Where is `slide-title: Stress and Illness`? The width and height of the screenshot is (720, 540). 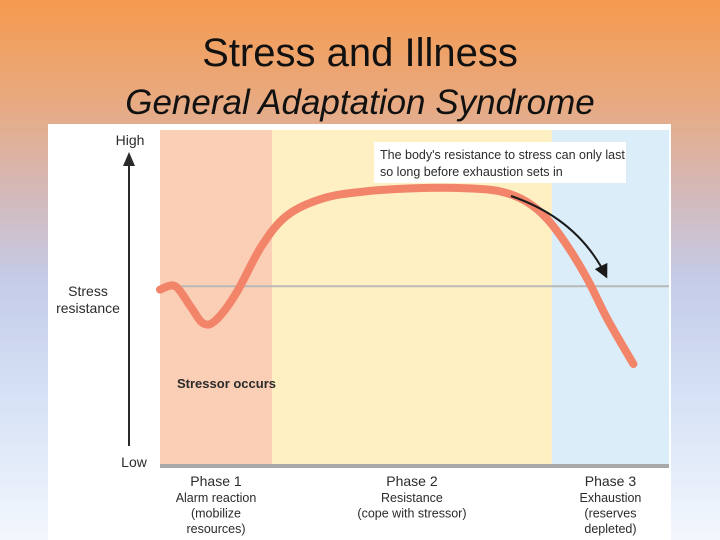
slide-title: Stress and Illness is located at coordinates (360, 53).